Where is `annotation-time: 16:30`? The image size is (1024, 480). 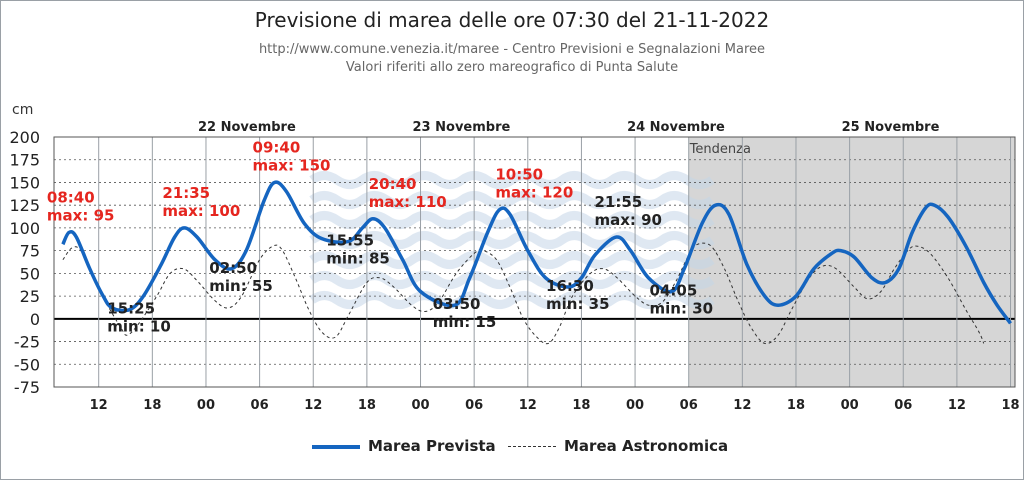 annotation-time: 16:30 is located at coordinates (570, 286).